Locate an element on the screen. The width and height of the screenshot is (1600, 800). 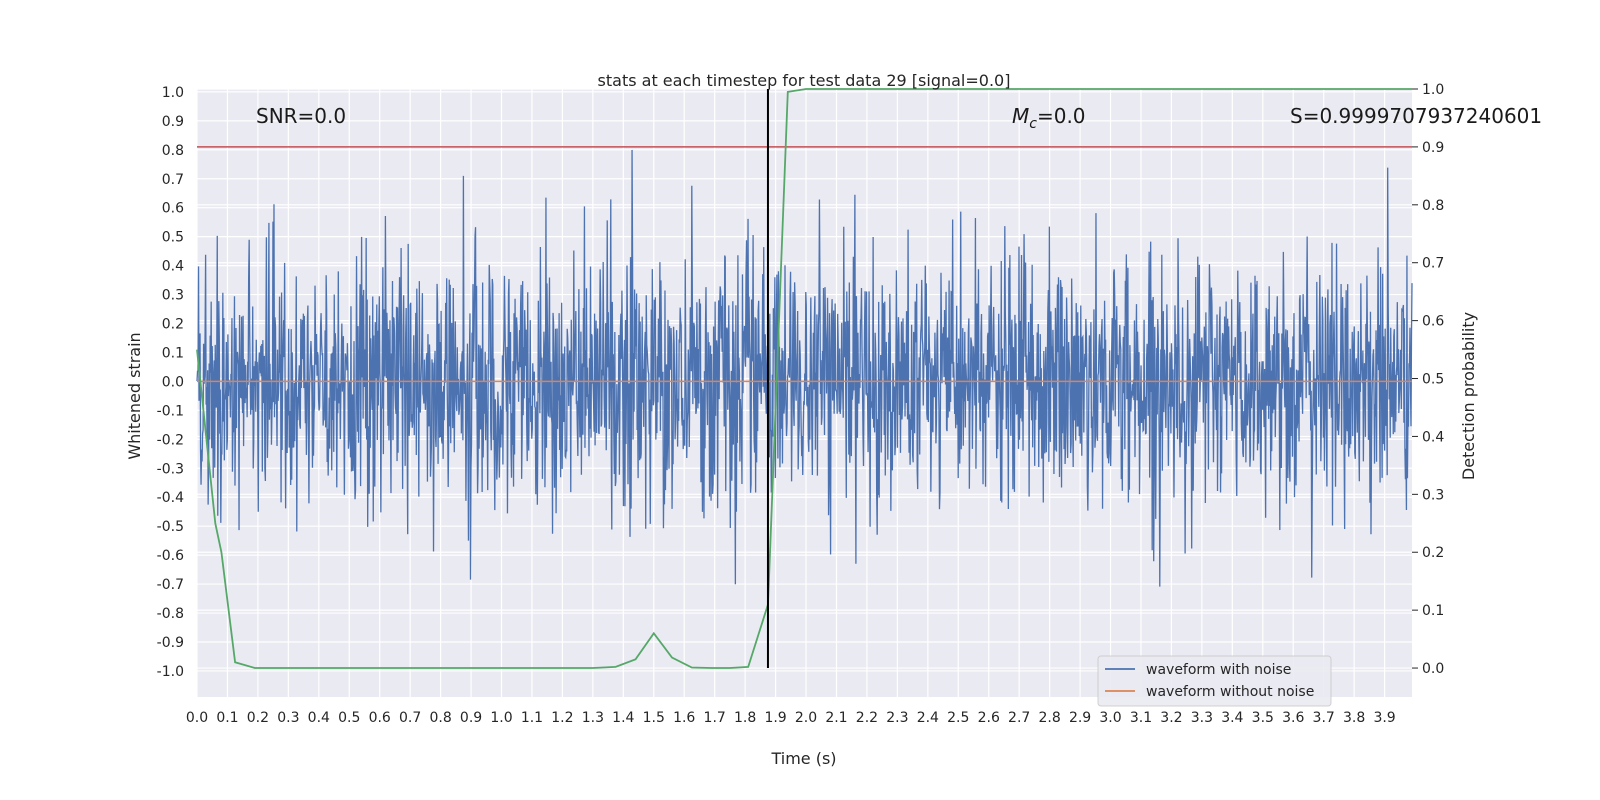
y-tick-label: -0.9 is located at coordinates (170, 643).